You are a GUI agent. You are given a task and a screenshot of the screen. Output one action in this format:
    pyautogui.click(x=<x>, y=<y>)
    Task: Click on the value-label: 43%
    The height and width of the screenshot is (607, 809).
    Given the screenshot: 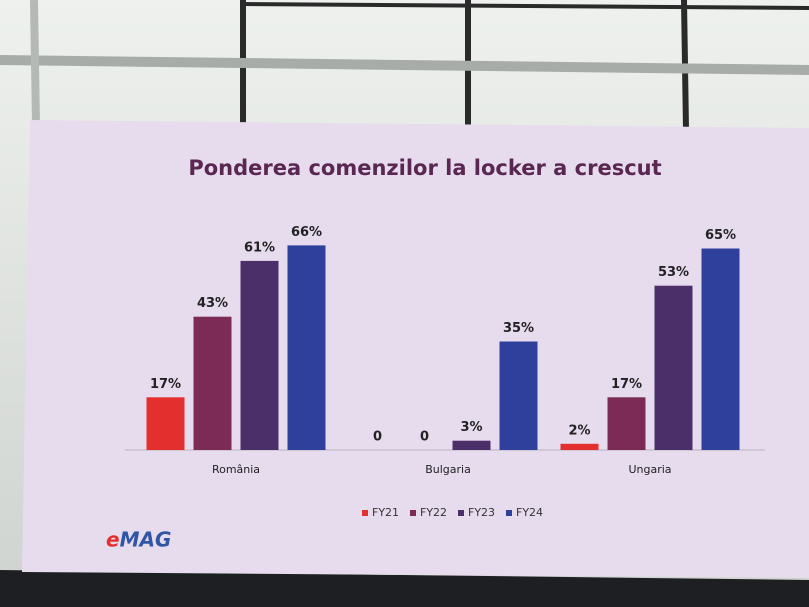 What is the action you would take?
    pyautogui.click(x=212, y=303)
    